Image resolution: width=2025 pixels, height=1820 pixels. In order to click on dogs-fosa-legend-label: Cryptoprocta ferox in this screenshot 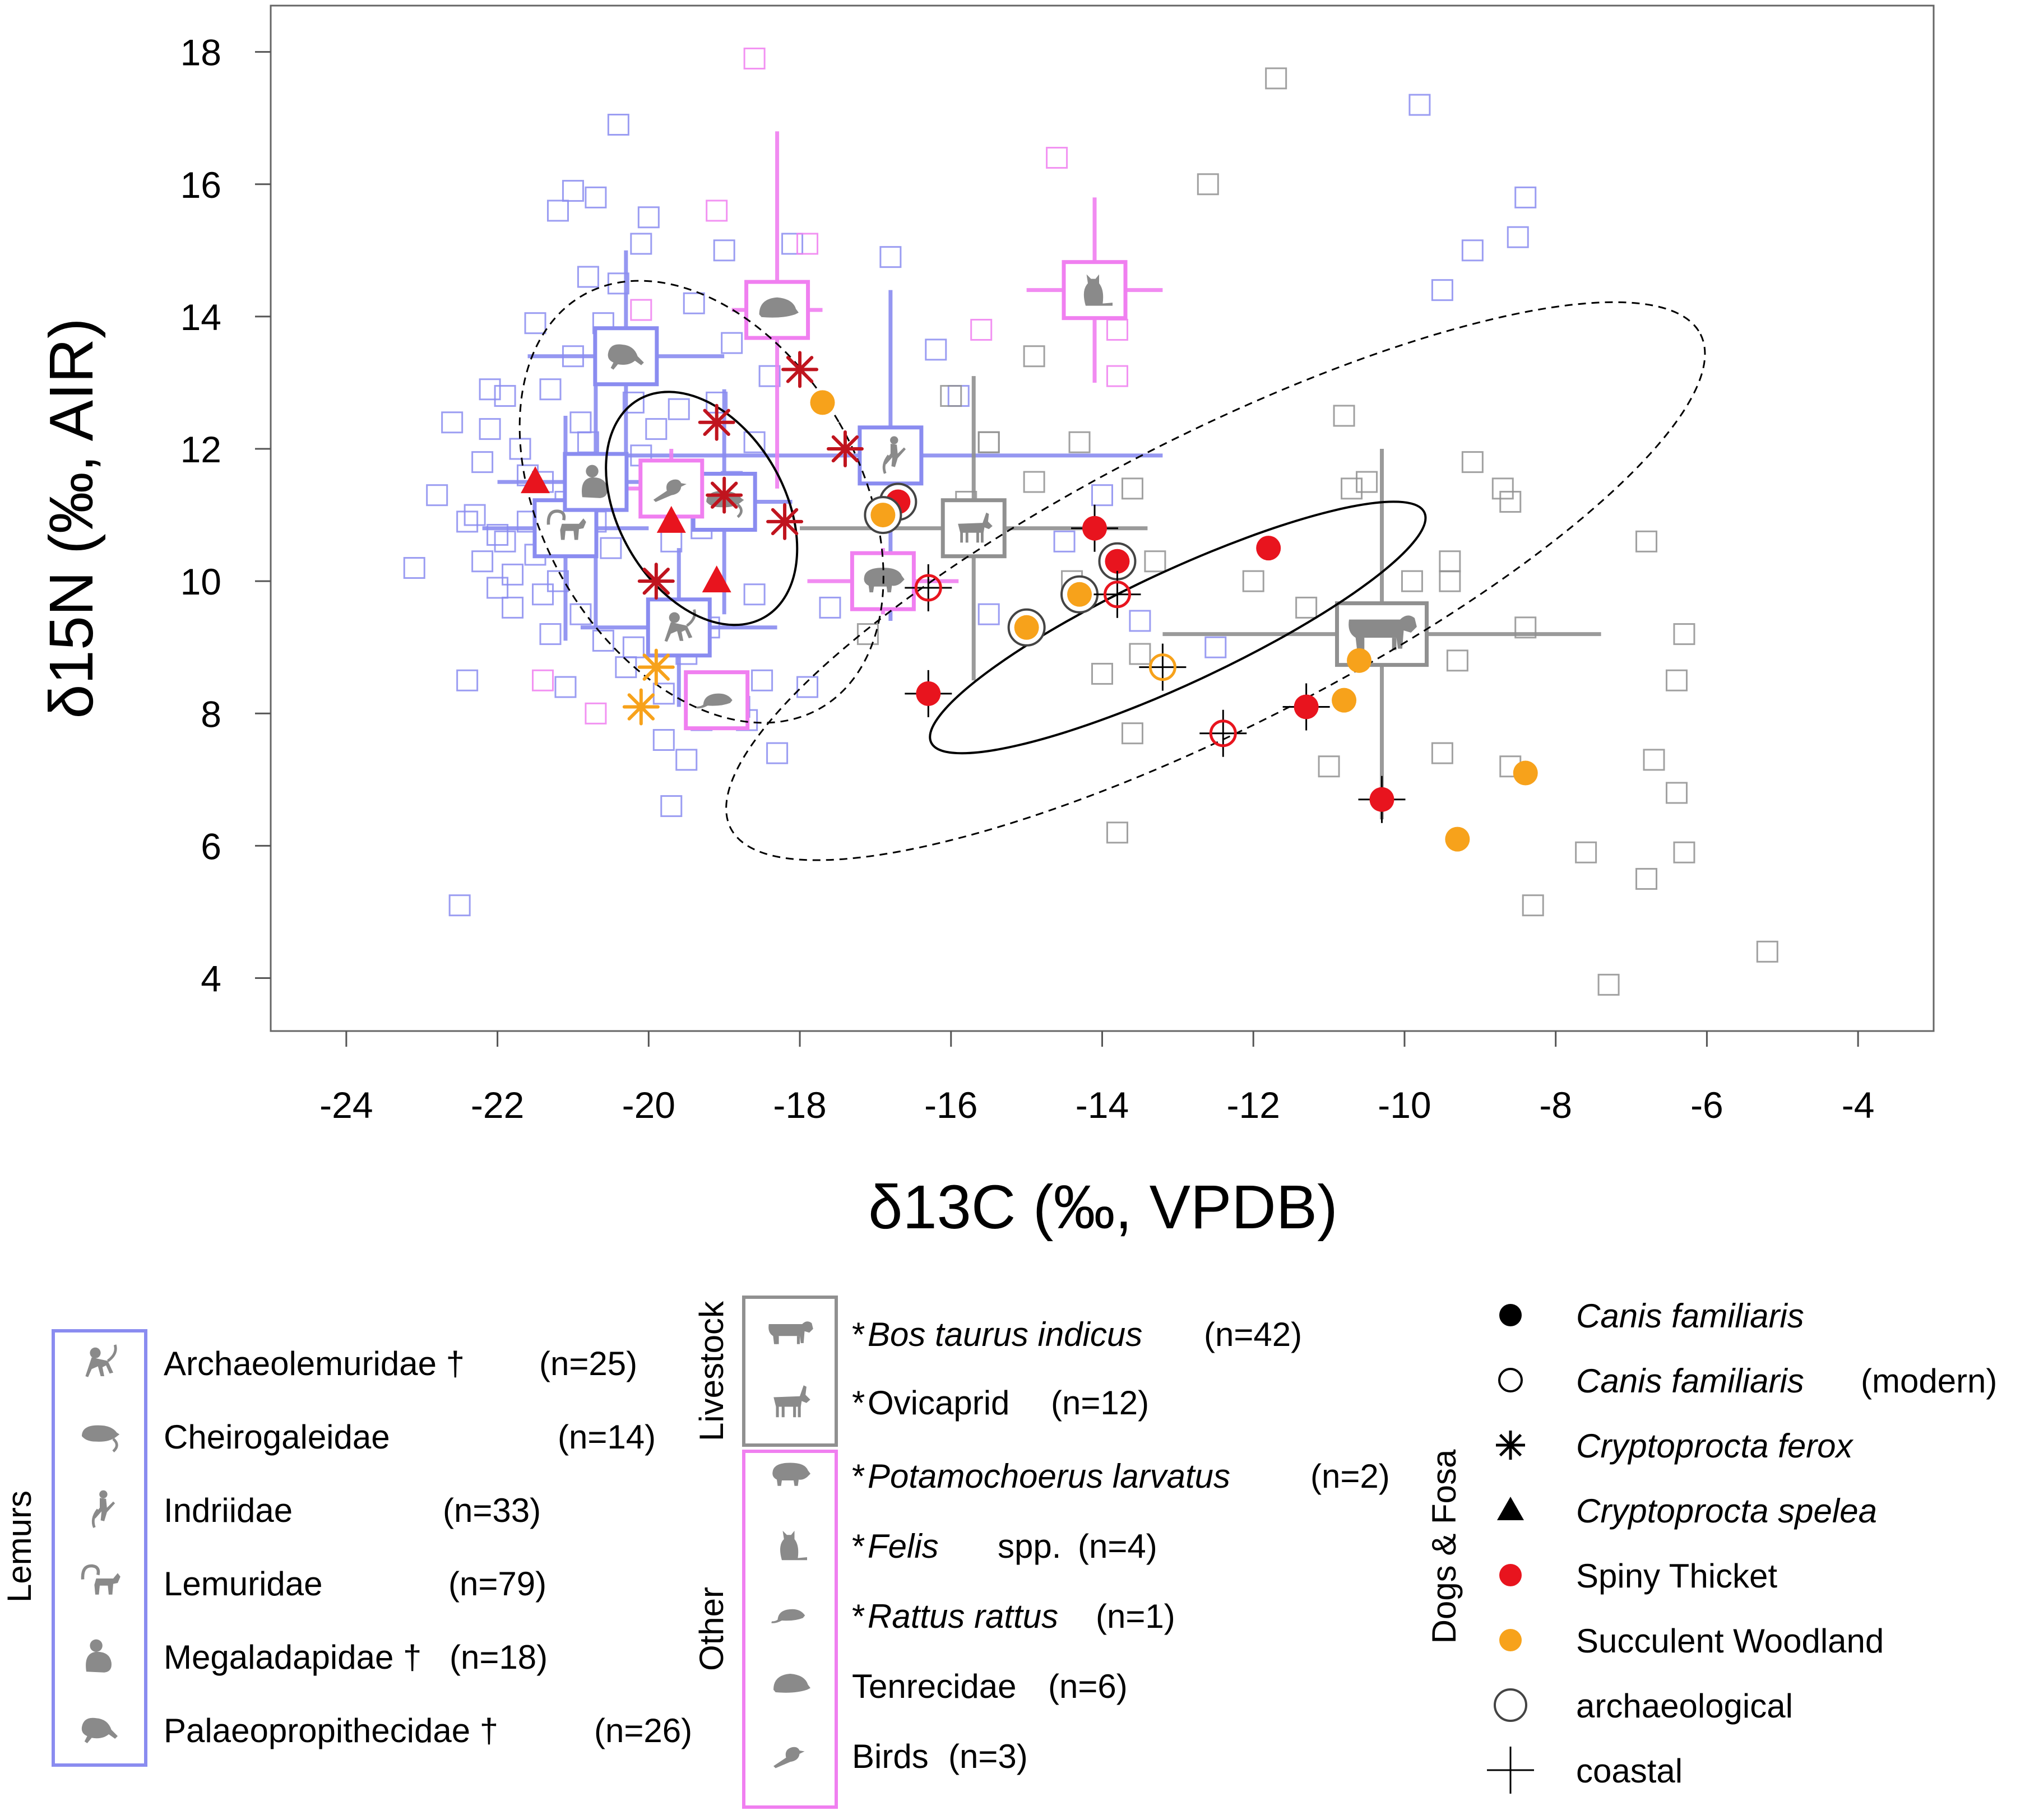, I will do `click(1715, 1446)`.